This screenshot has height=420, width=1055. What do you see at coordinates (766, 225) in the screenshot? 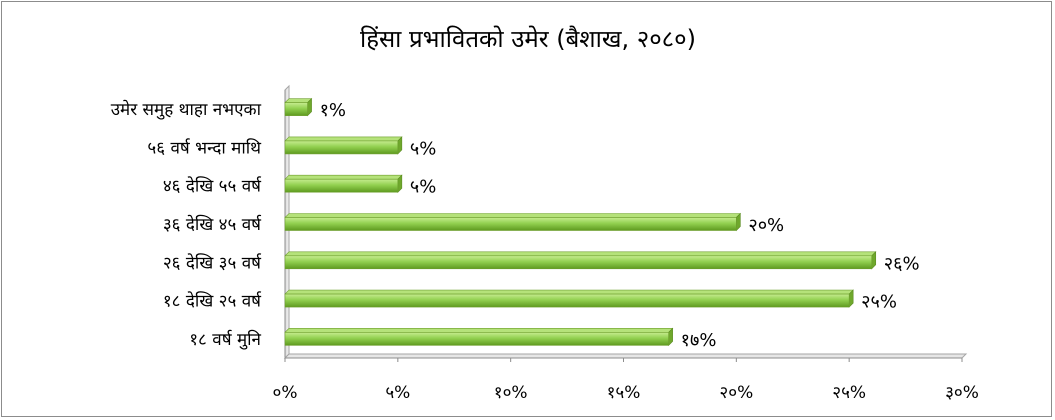
I see `data-label: २०%` at bounding box center [766, 225].